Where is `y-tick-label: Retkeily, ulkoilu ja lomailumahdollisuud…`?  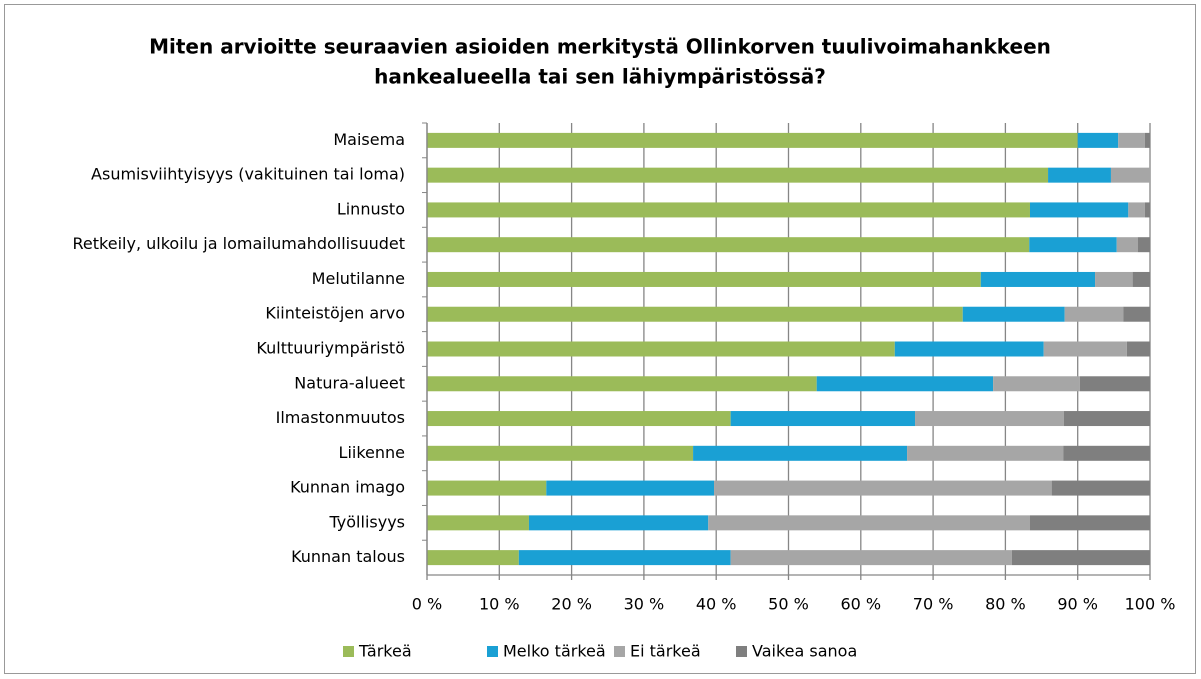
y-tick-label: Retkeily, ulkoilu ja lomailumahdollisuud… is located at coordinates (239, 243).